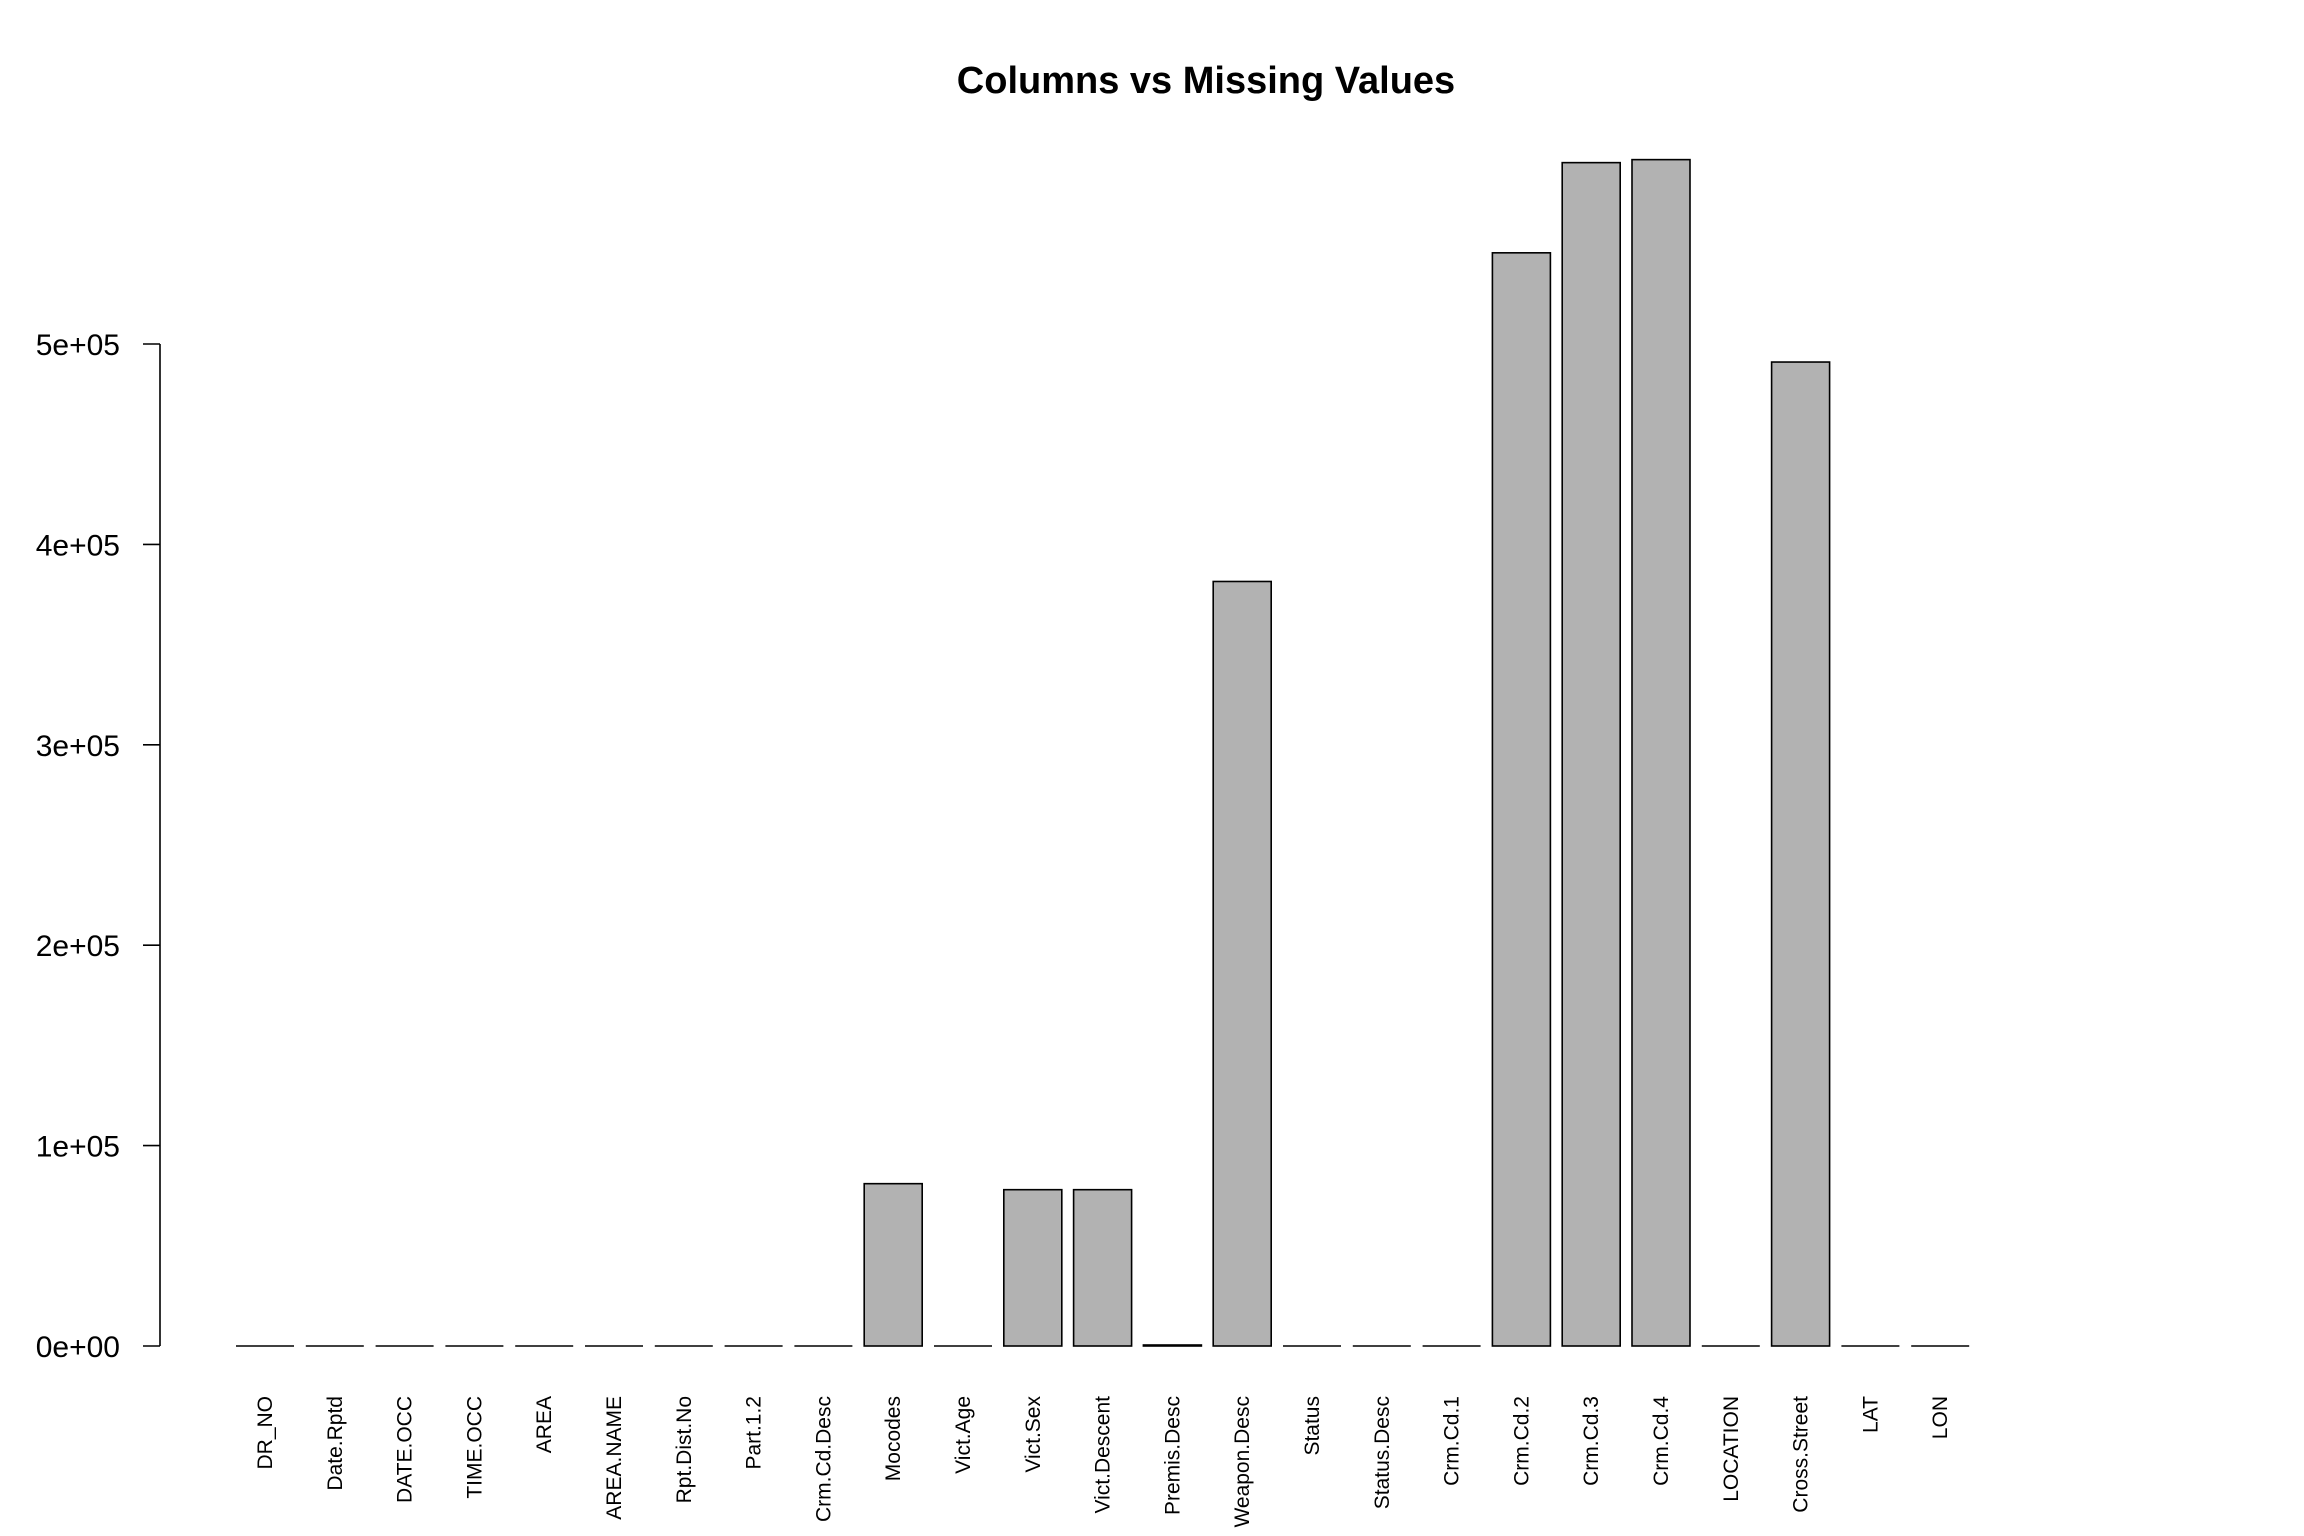 This screenshot has width=2304, height=1536. I want to click on x-tick-label: LAT, so click(1870, 1414).